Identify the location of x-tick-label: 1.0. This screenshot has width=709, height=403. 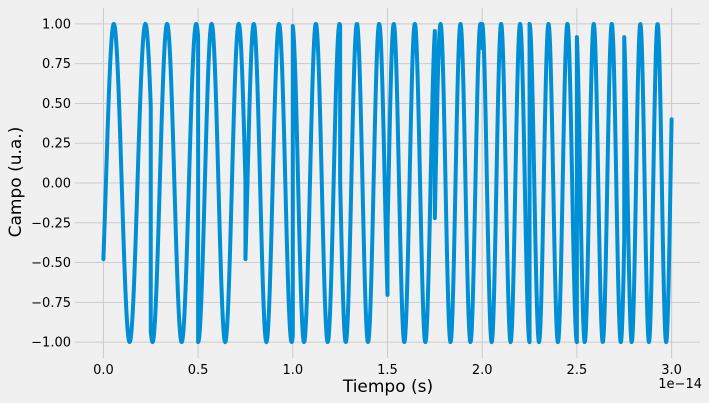
(292, 370).